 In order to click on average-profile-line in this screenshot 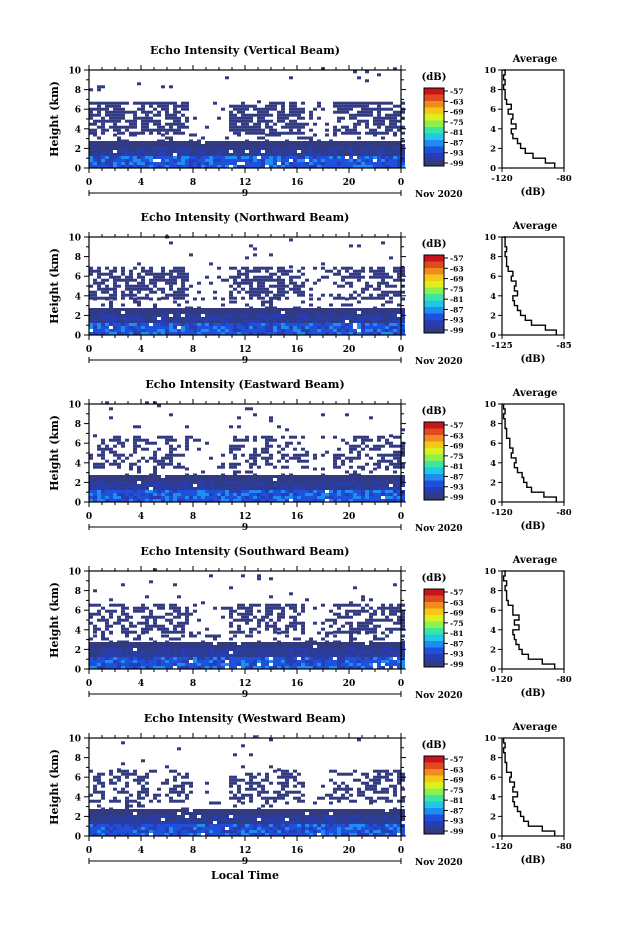, I will do `click(529, 453)`.